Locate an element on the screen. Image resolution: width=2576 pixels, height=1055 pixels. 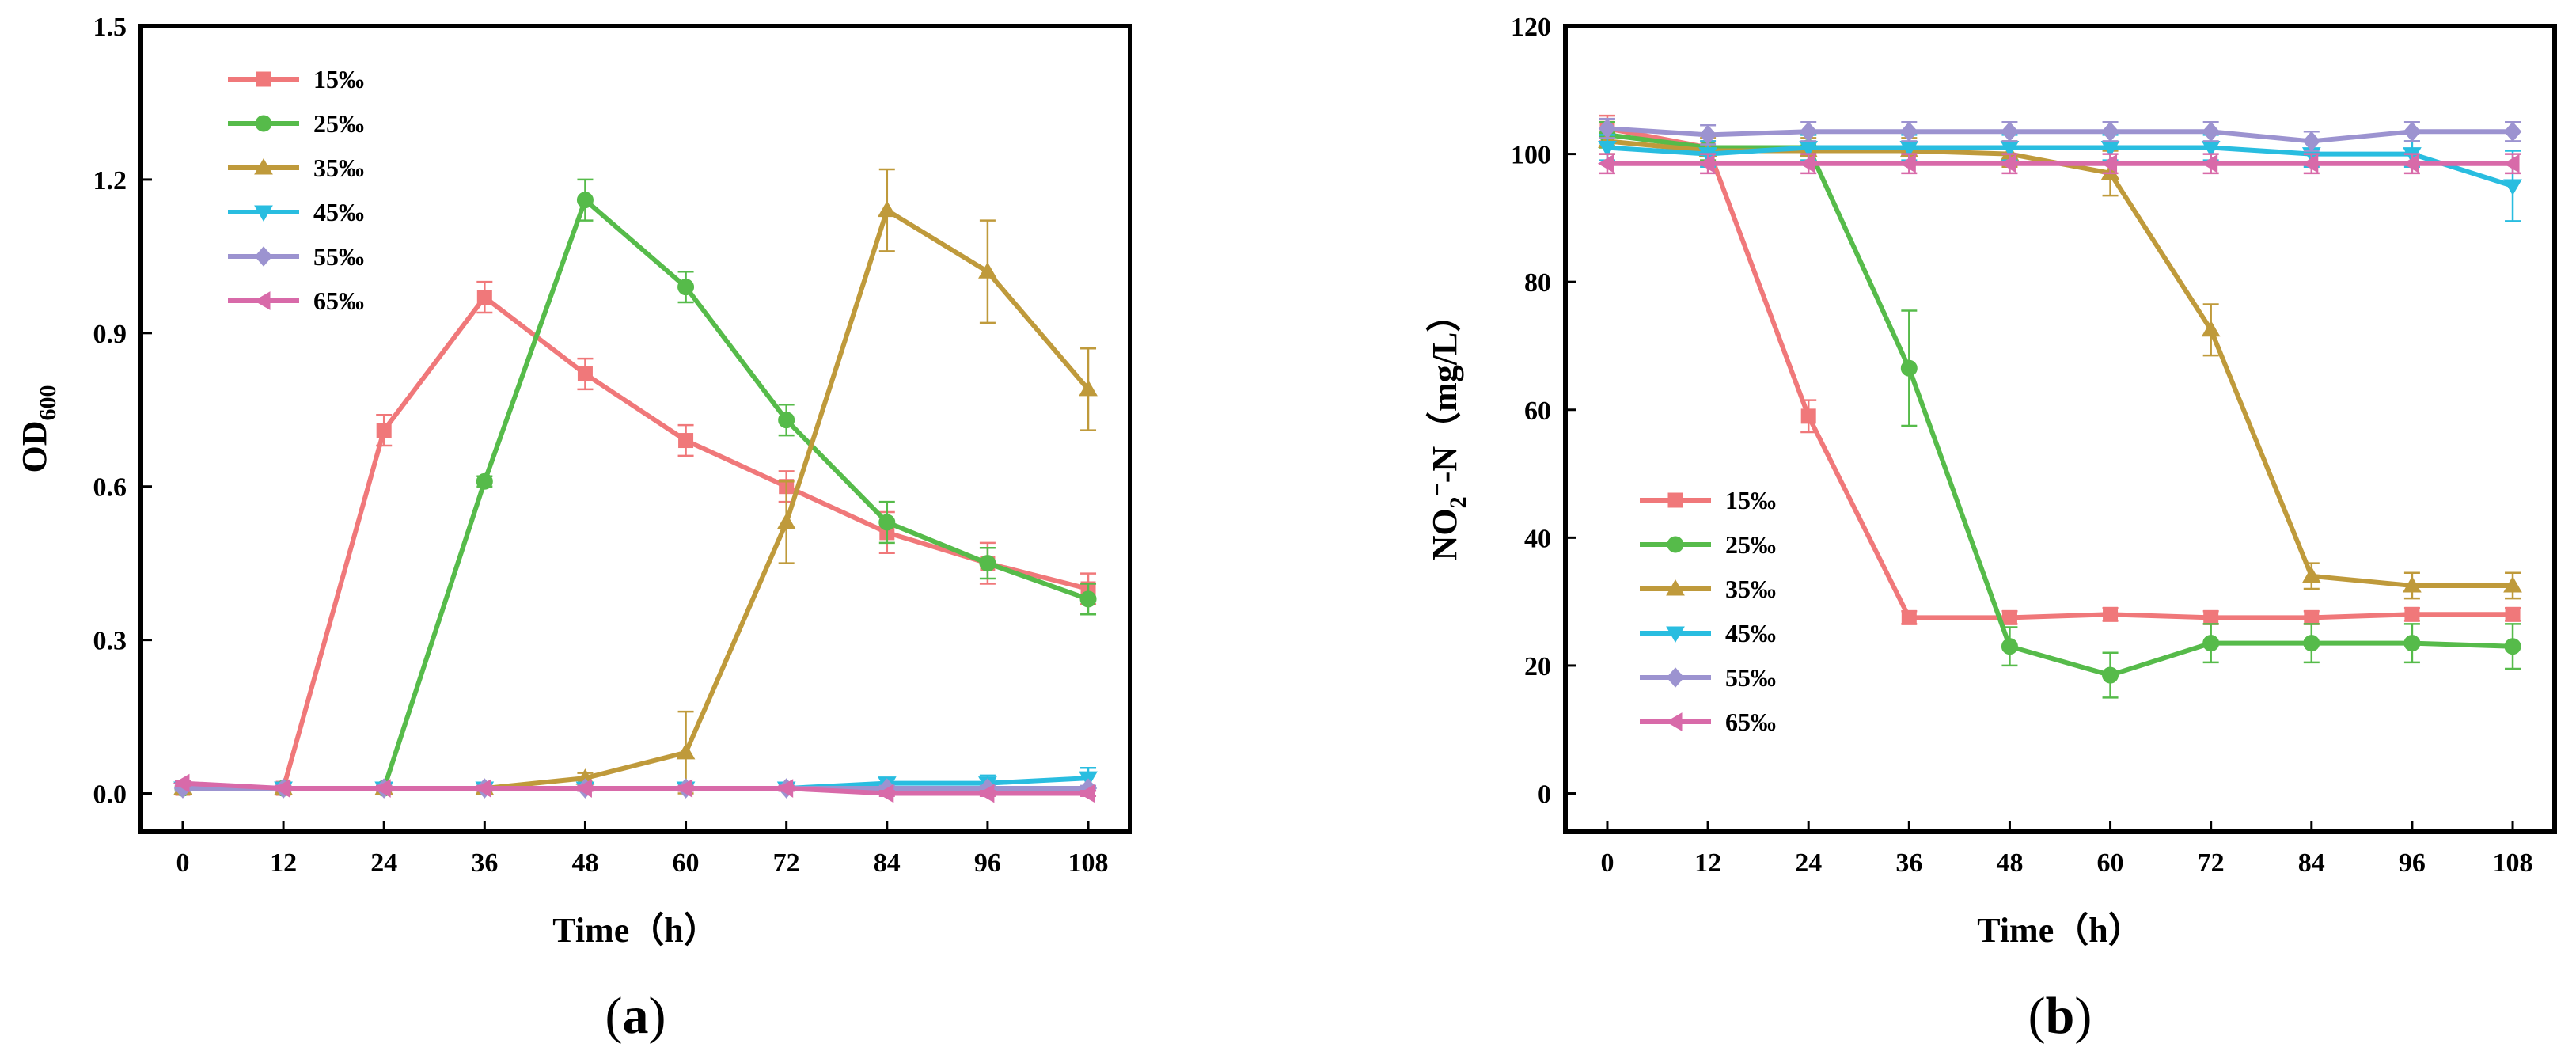
panel-a-legend-item-35permil: 35‰ is located at coordinates (296, 168).